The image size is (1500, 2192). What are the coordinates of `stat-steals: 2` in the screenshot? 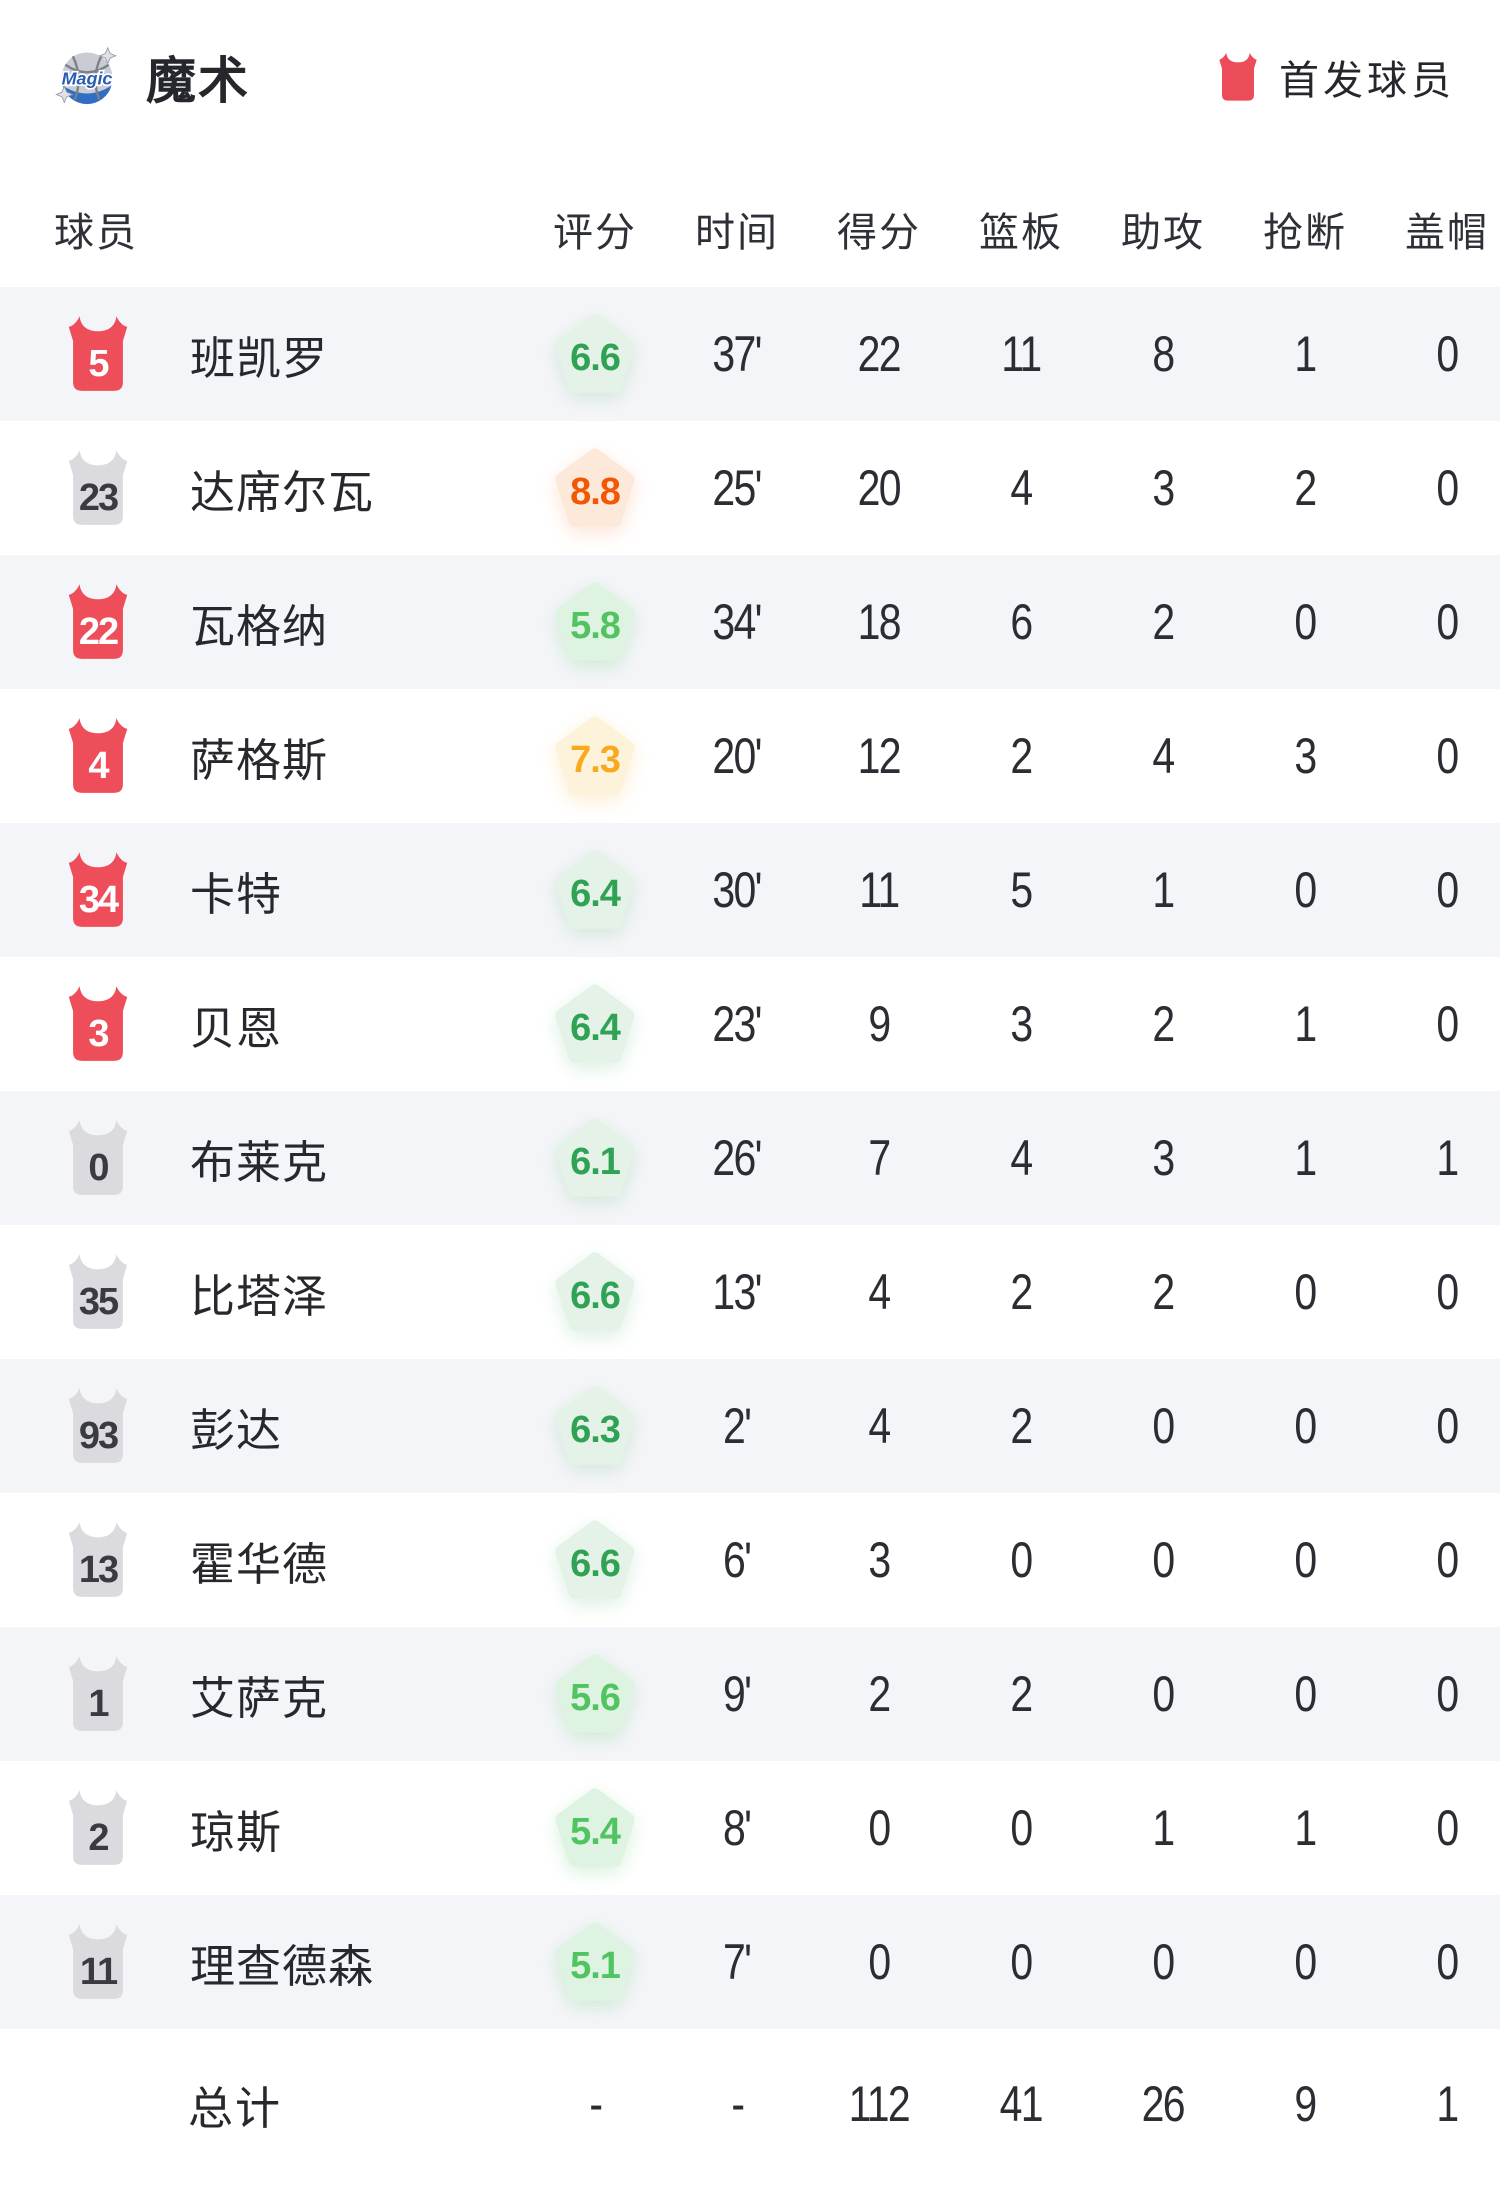 It's located at (1305, 488).